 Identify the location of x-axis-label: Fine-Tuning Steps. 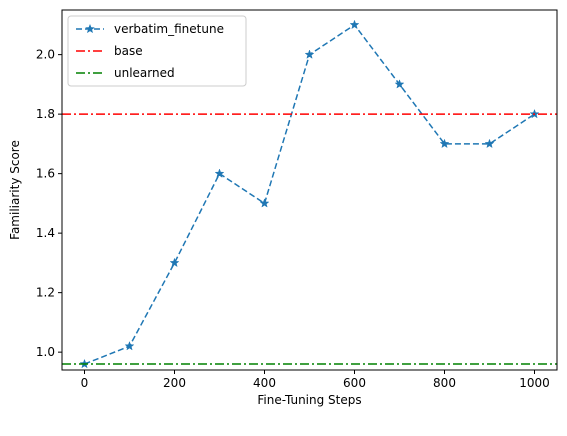
(309, 400).